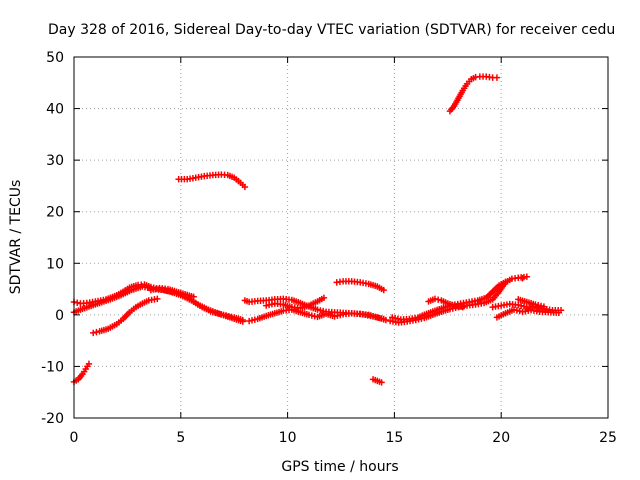  What do you see at coordinates (288, 438) in the screenshot?
I see `x-tick-label: 10` at bounding box center [288, 438].